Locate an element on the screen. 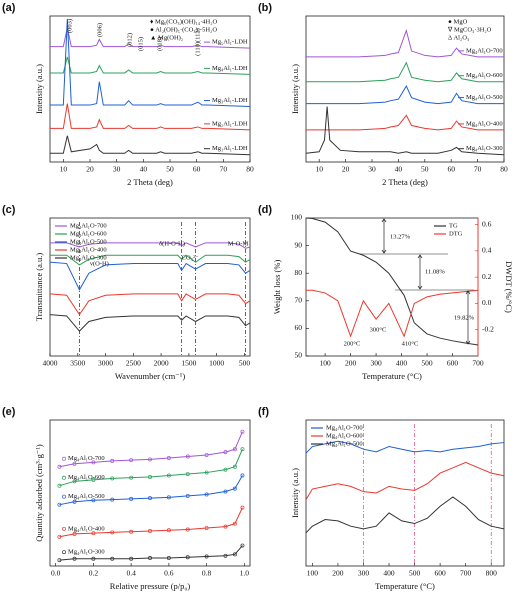  x-tick-label: 70 is located at coordinates (478, 169).